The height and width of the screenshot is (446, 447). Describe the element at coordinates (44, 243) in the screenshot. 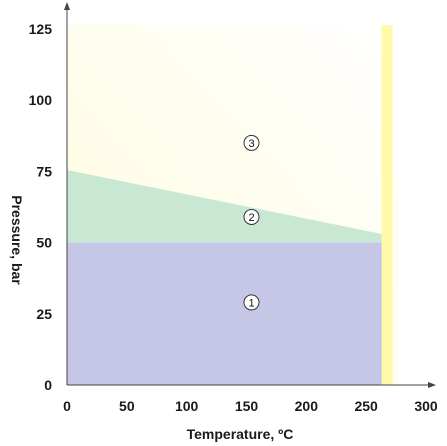

I see `y-tick-label: 50` at that location.